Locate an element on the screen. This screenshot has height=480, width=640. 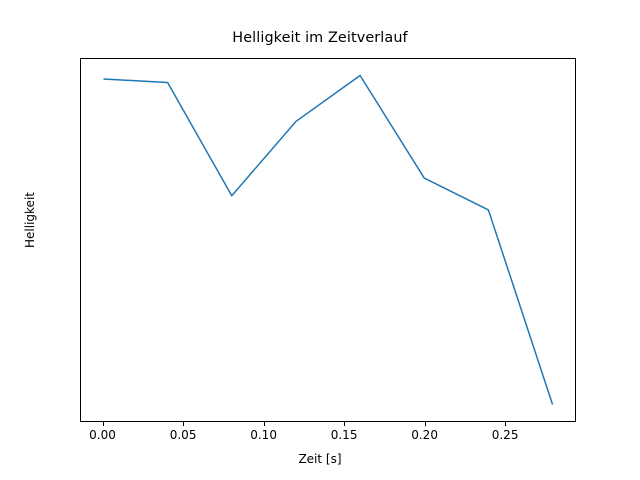
x-tick-label: 0.05 is located at coordinates (183, 435).